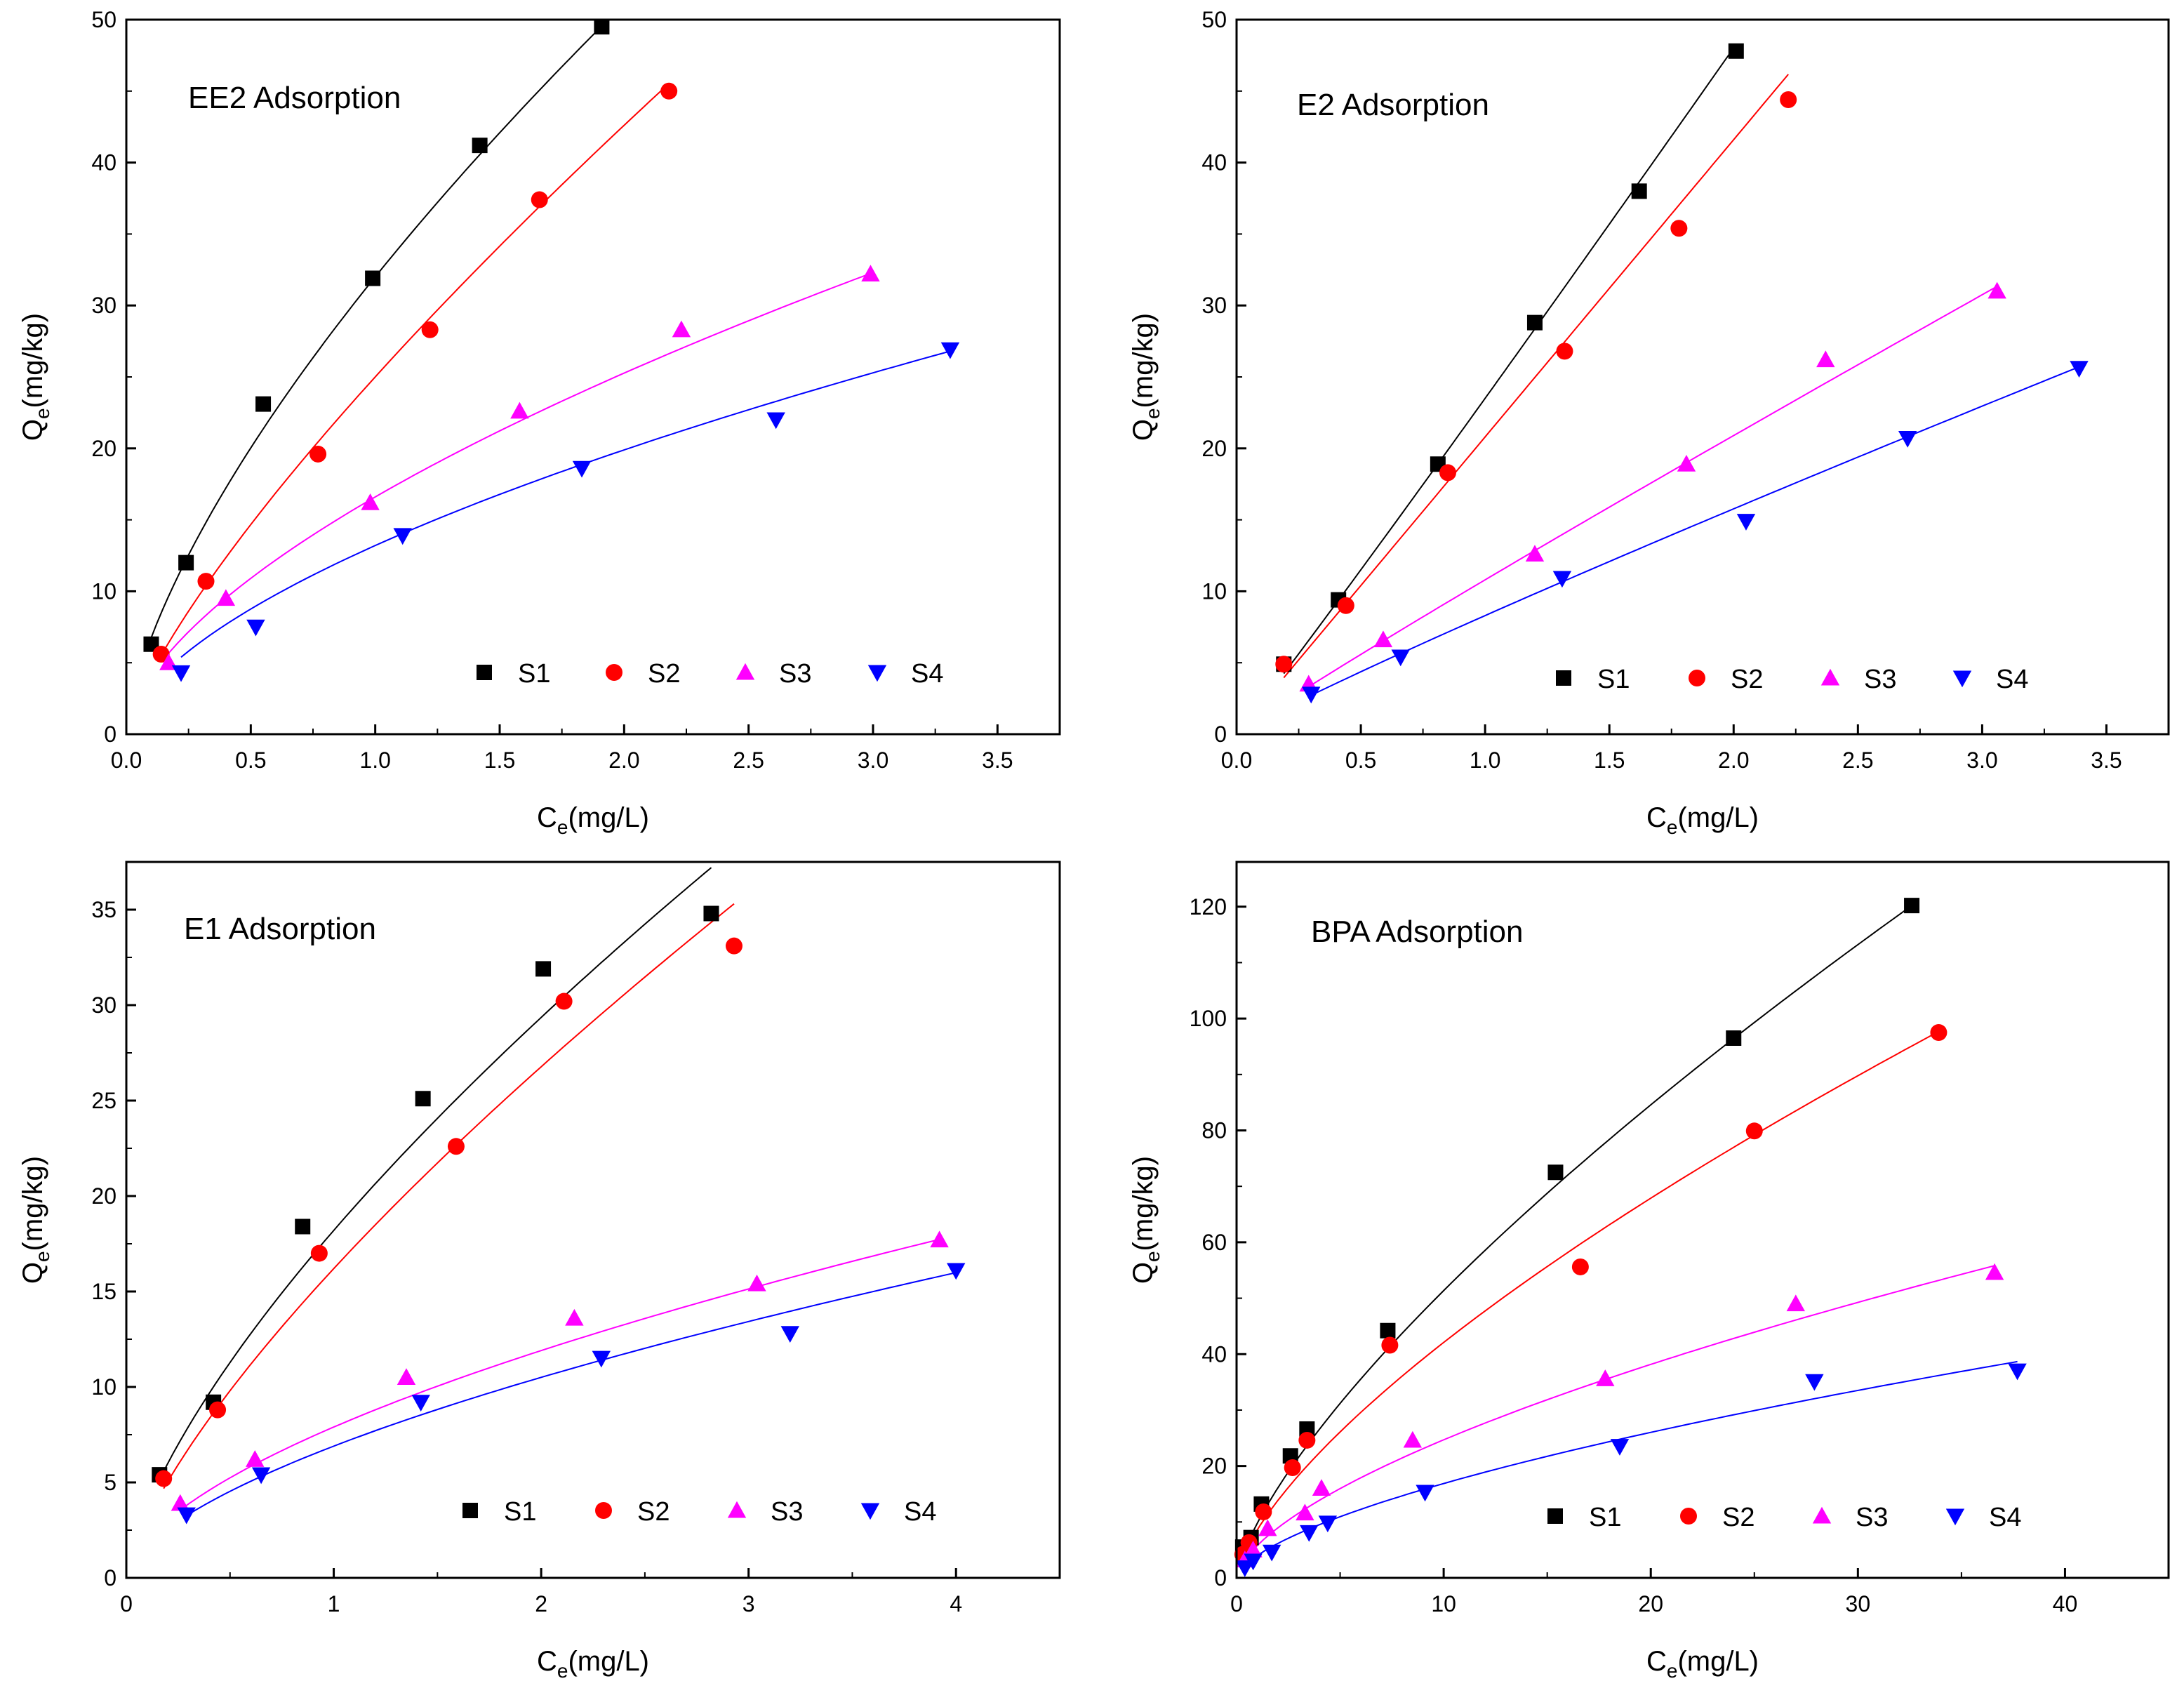 Image resolution: width=2184 pixels, height=1700 pixels. Describe the element at coordinates (104, 1100) in the screenshot. I see `y-tick-label: 25` at that location.